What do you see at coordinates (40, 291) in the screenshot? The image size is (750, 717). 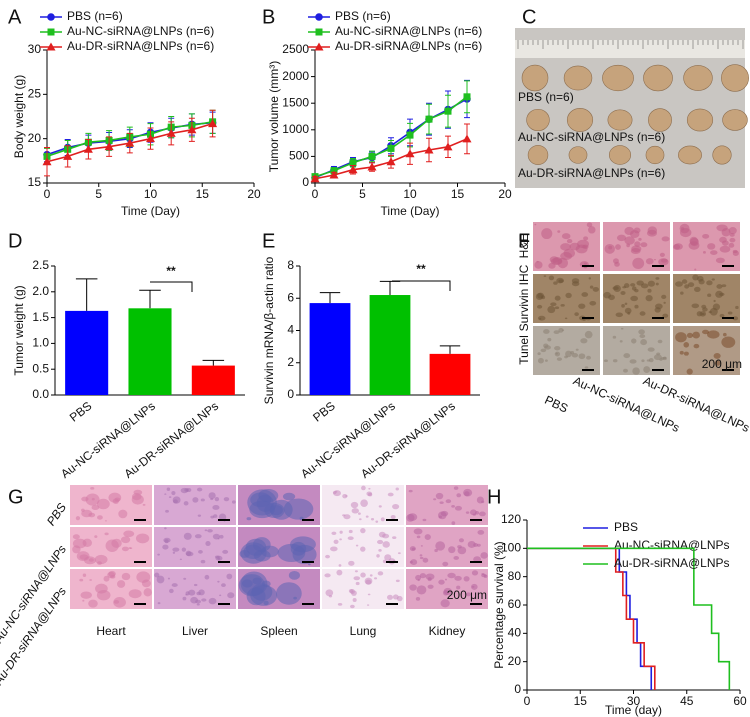 I see `y-tick-label: 2.0` at bounding box center [40, 291].